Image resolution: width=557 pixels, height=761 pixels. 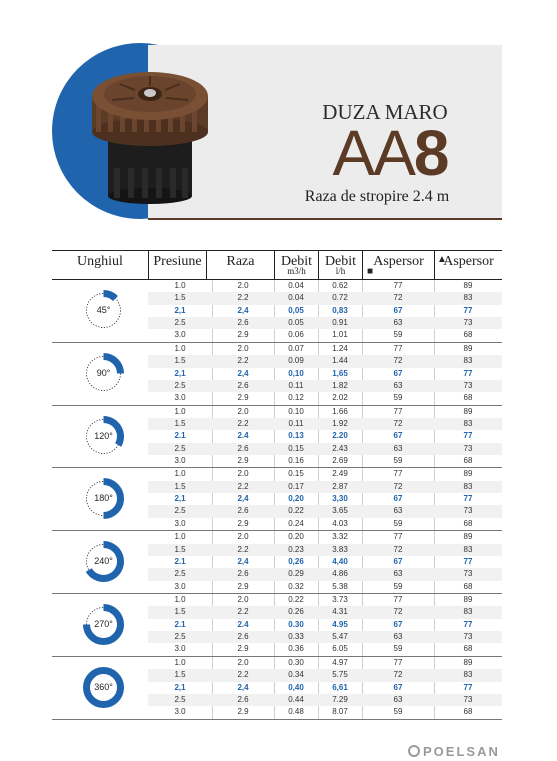 What do you see at coordinates (180, 436) in the screenshot?
I see `table-cell: 2.1` at bounding box center [180, 436].